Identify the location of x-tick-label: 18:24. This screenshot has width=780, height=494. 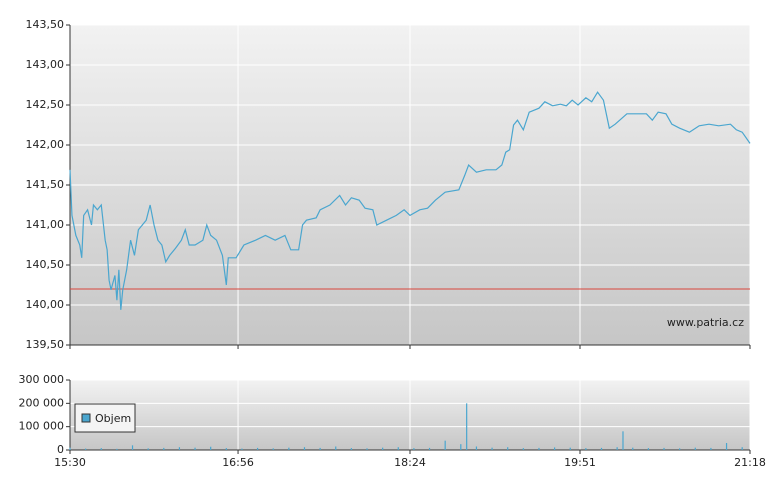
(410, 462).